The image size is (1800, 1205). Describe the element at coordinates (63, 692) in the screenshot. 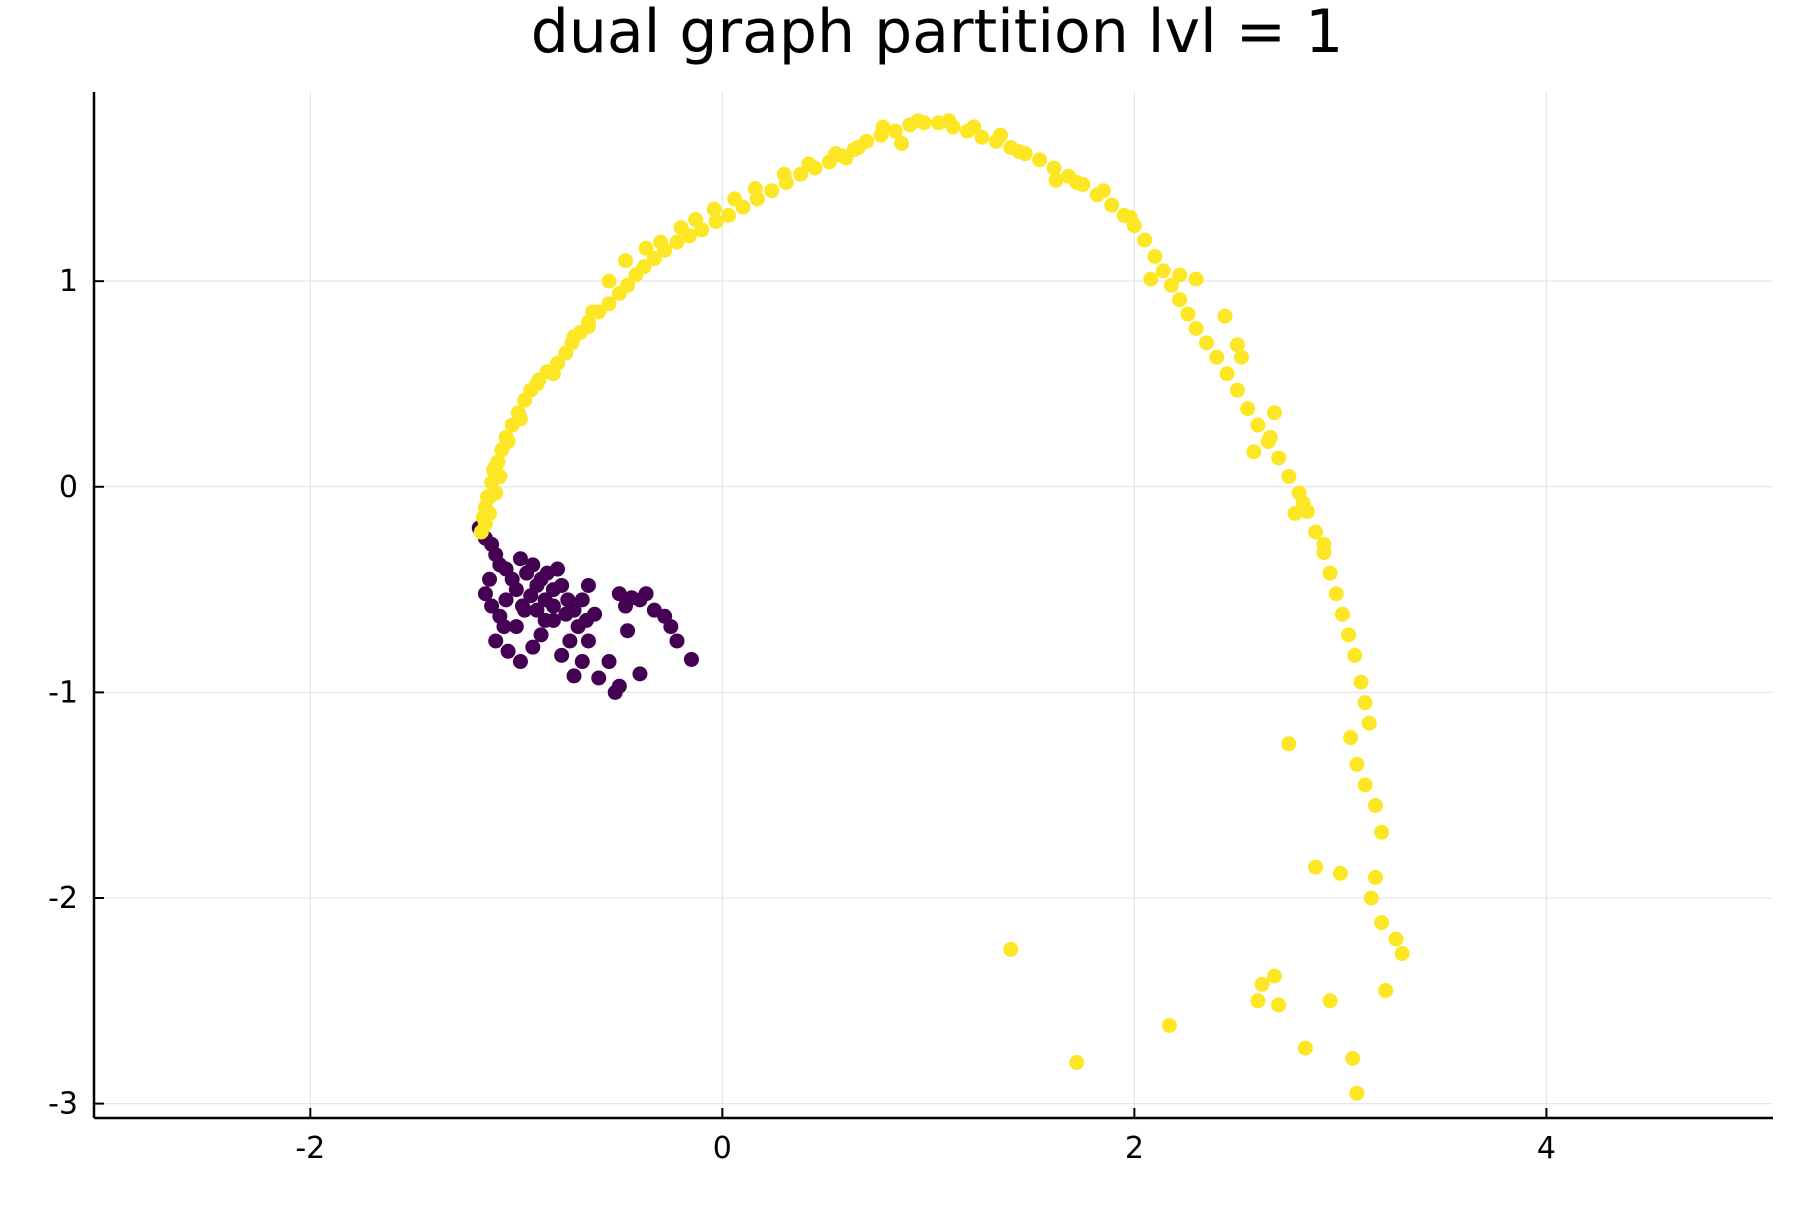

I see `y-tick-label: -1` at that location.